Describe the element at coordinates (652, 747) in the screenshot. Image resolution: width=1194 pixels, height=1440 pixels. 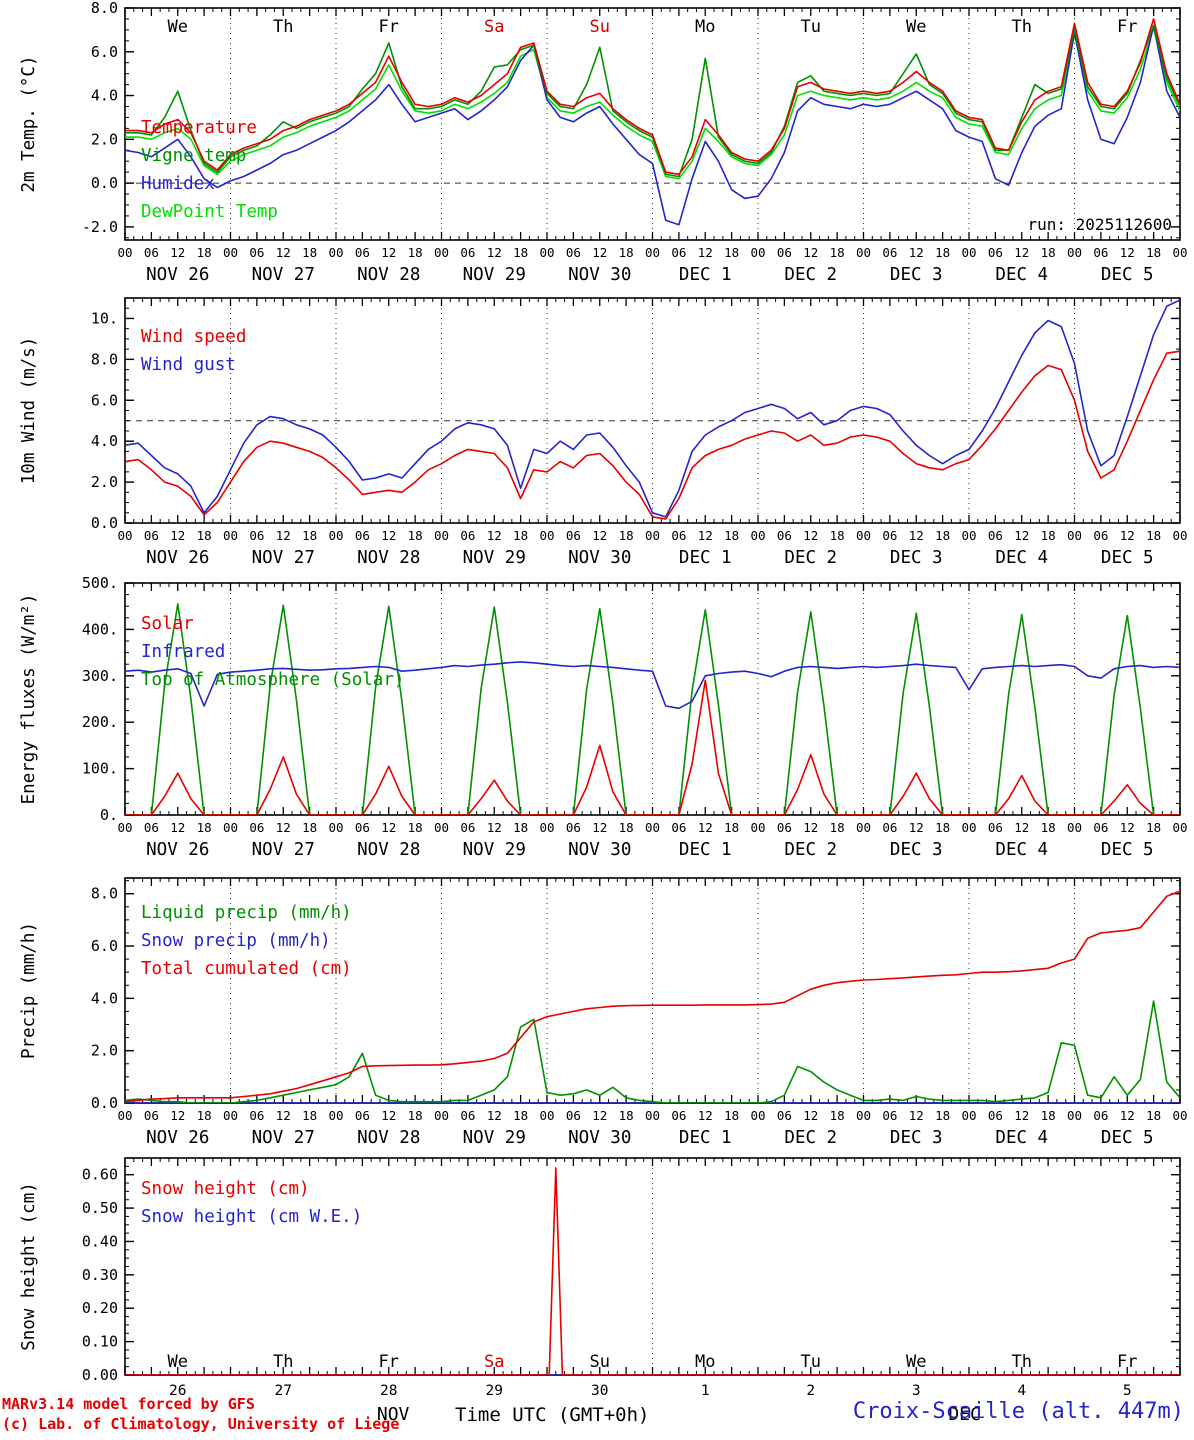
I see `series-solar` at that location.